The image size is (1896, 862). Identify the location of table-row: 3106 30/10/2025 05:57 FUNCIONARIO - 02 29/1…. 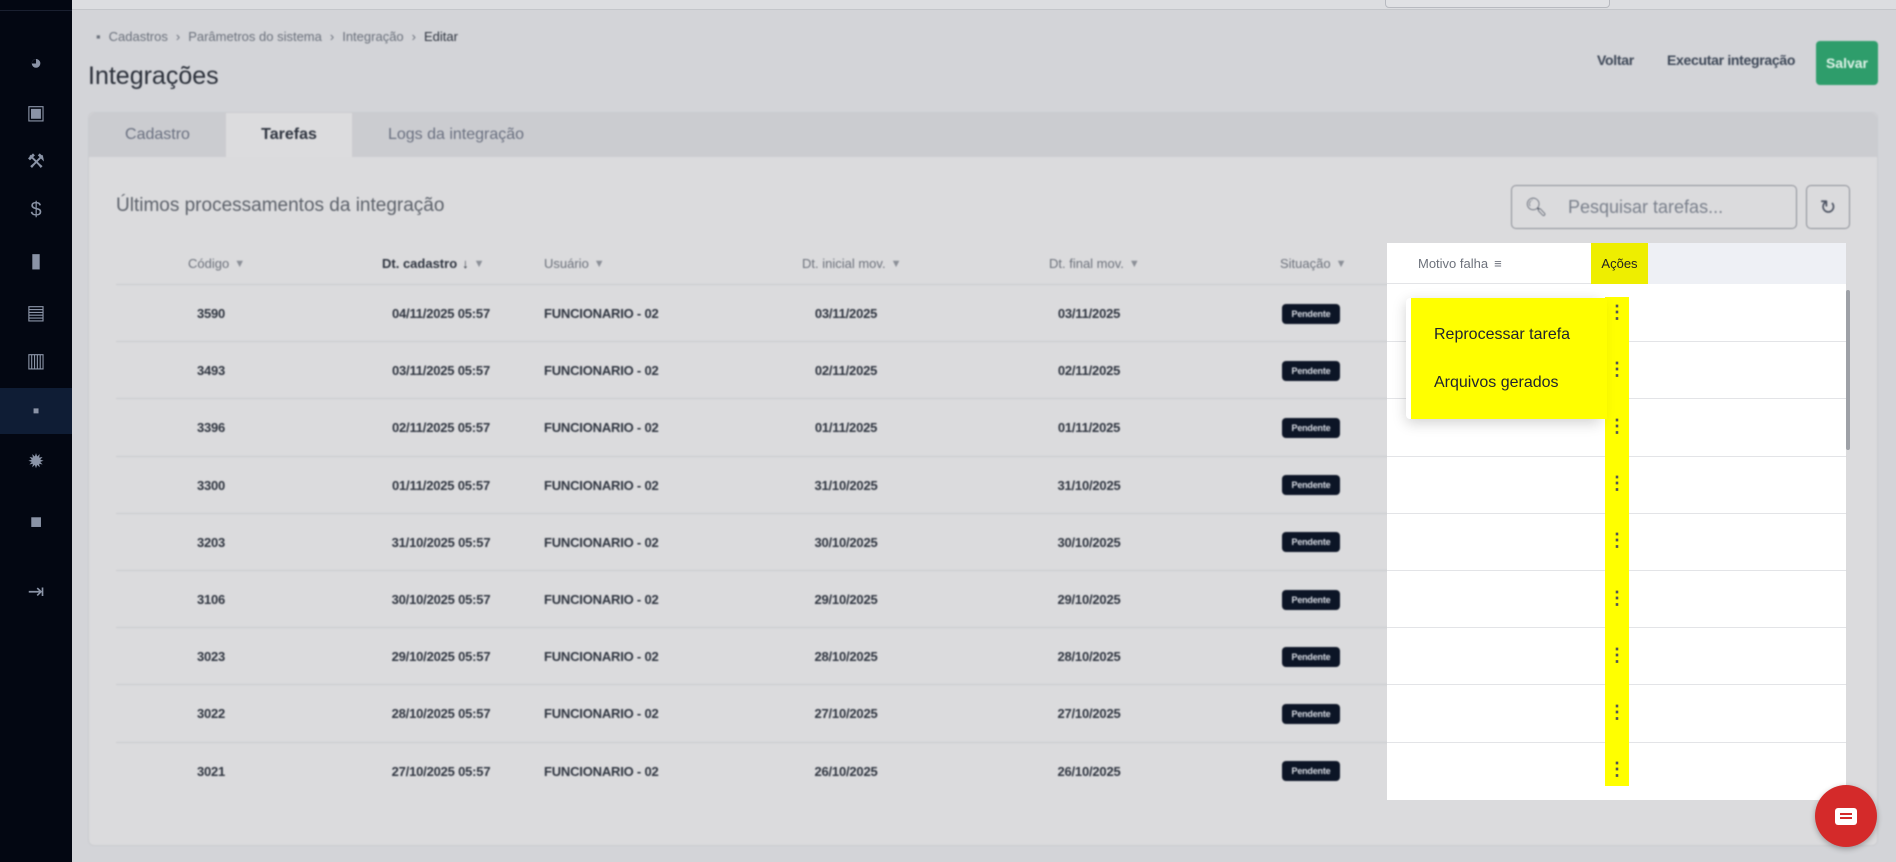
(981, 598).